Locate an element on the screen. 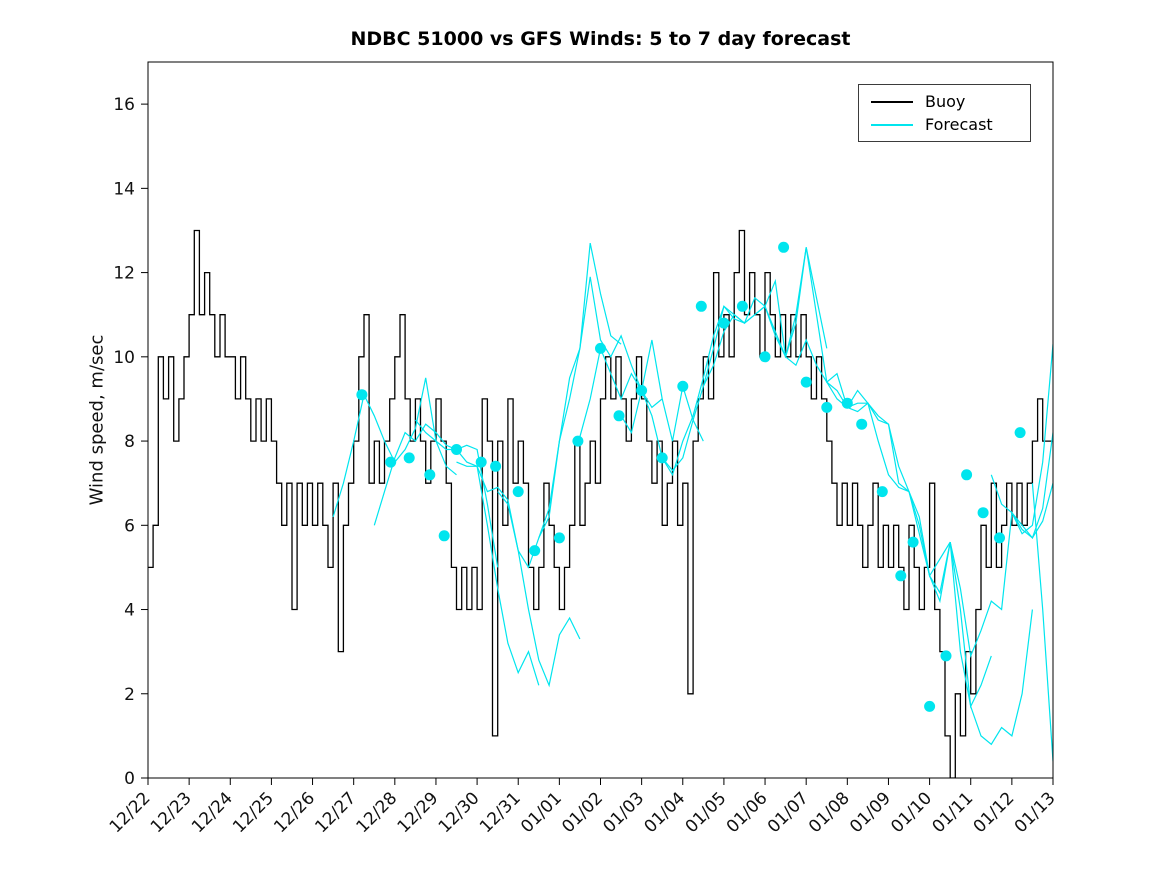 Image resolution: width=1167 pixels, height=875 pixels. legend-entry-forecast: Forecast is located at coordinates (944, 124).